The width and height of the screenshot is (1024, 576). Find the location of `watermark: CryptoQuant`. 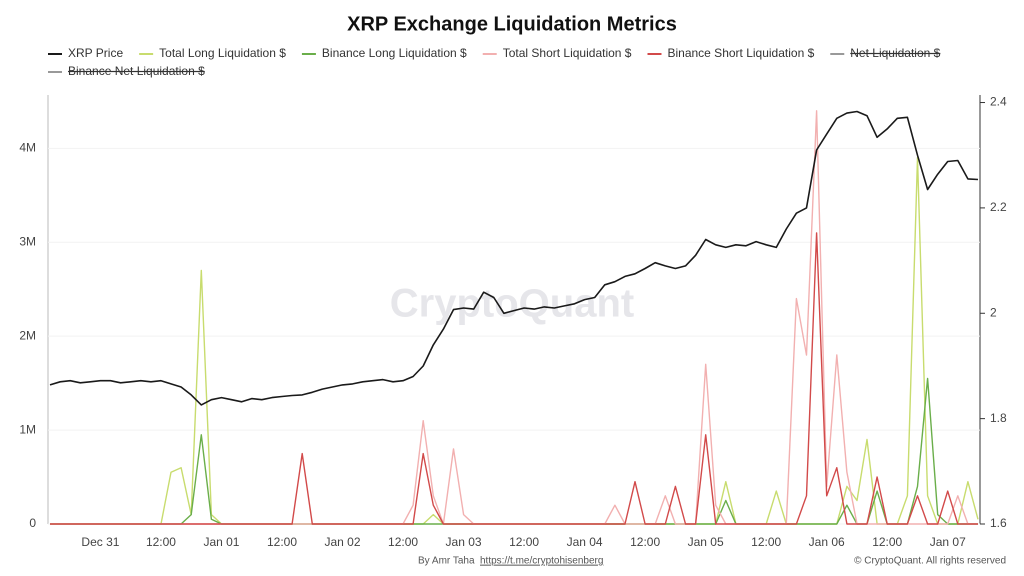

watermark: CryptoQuant is located at coordinates (512, 304).